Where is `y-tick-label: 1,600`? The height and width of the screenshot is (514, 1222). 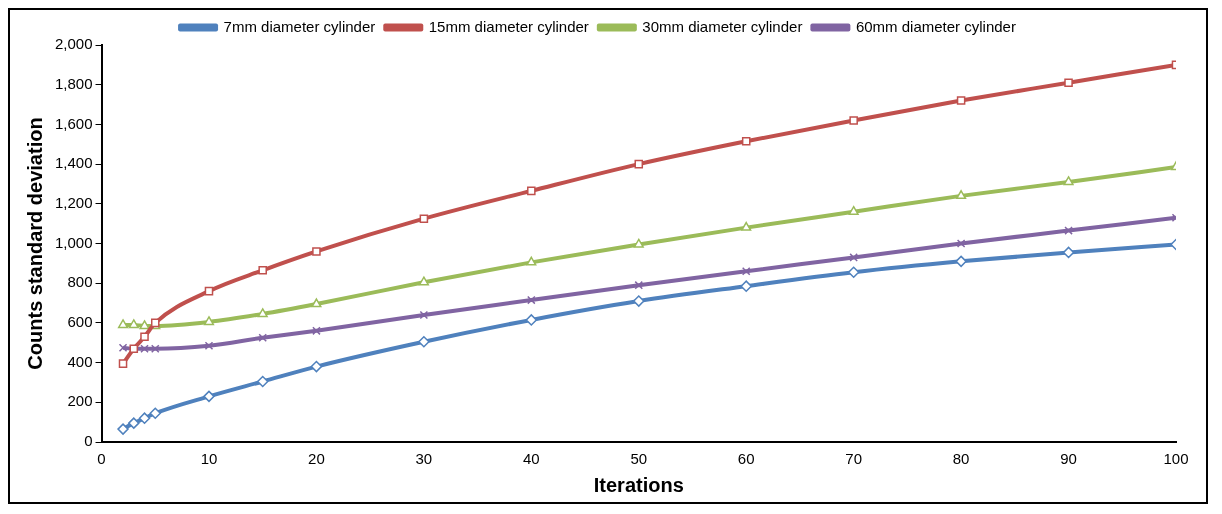
y-tick-label: 1,600 is located at coordinates (73, 123).